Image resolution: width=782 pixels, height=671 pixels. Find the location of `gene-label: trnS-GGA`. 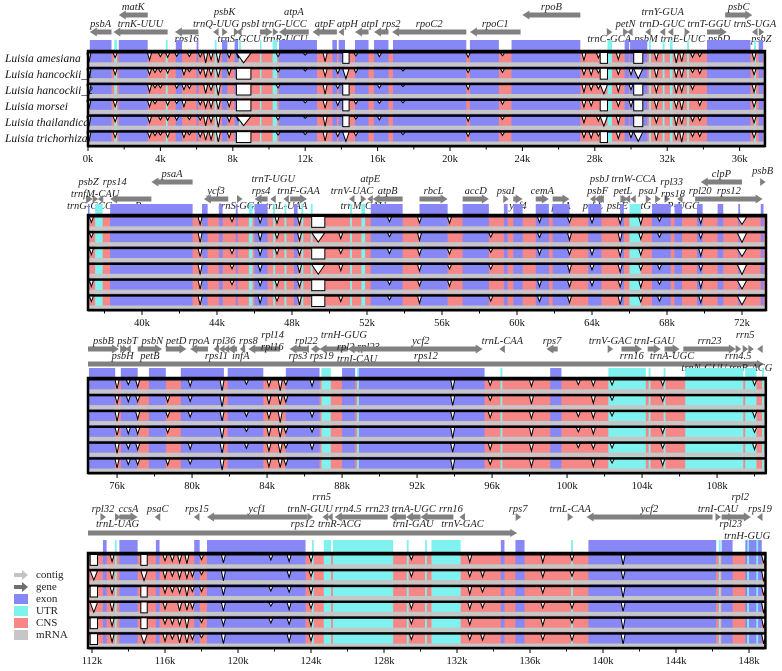

gene-label: trnS-GGA is located at coordinates (239, 206).